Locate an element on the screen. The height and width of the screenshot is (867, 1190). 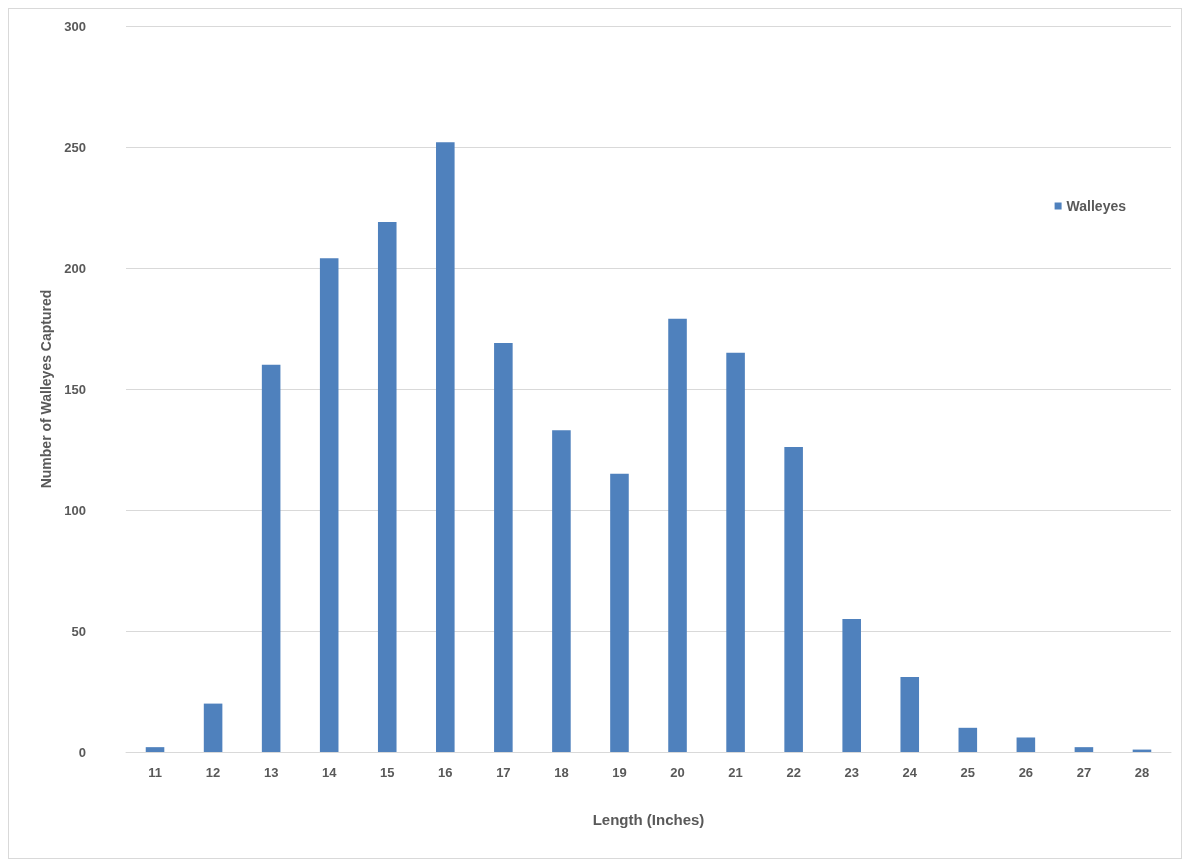
y-axis-title: Number of Walleyes Captured is located at coordinates (46, 389).